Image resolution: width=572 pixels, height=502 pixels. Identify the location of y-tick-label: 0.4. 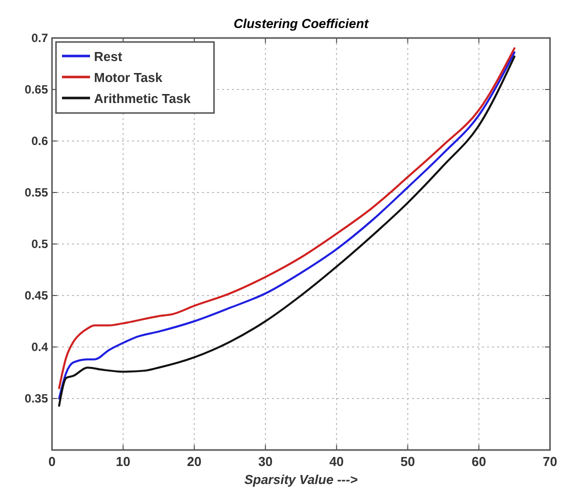
(39, 347).